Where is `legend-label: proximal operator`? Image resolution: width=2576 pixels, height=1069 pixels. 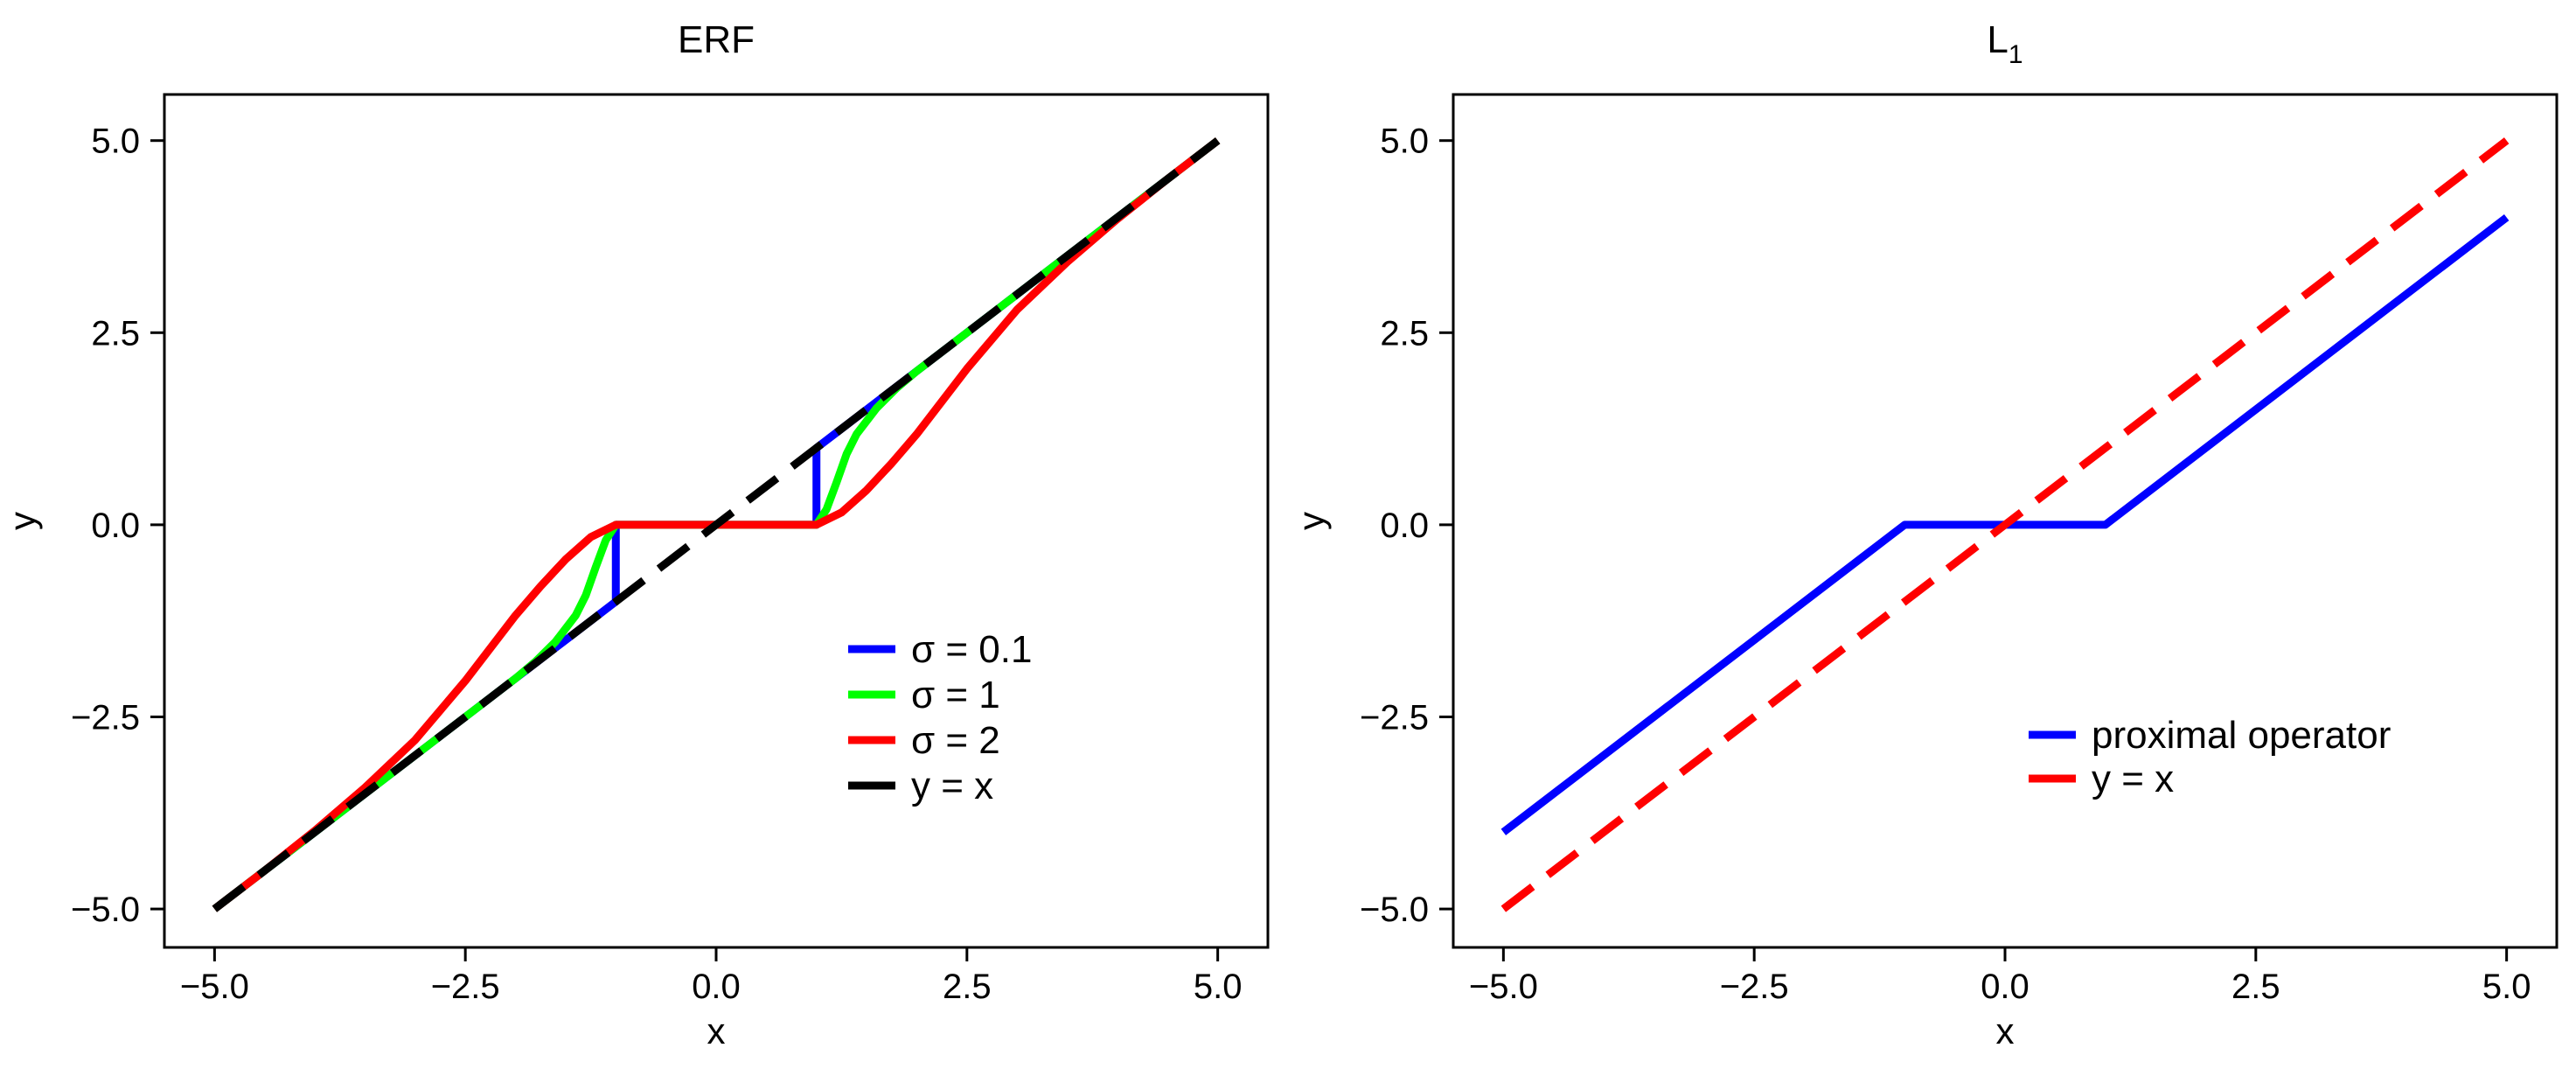 legend-label: proximal operator is located at coordinates (2241, 736).